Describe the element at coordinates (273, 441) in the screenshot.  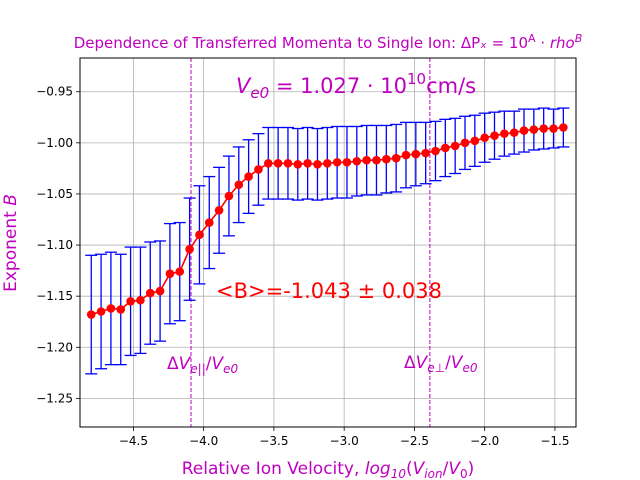
I see `x-tick-label: −3.5` at that location.